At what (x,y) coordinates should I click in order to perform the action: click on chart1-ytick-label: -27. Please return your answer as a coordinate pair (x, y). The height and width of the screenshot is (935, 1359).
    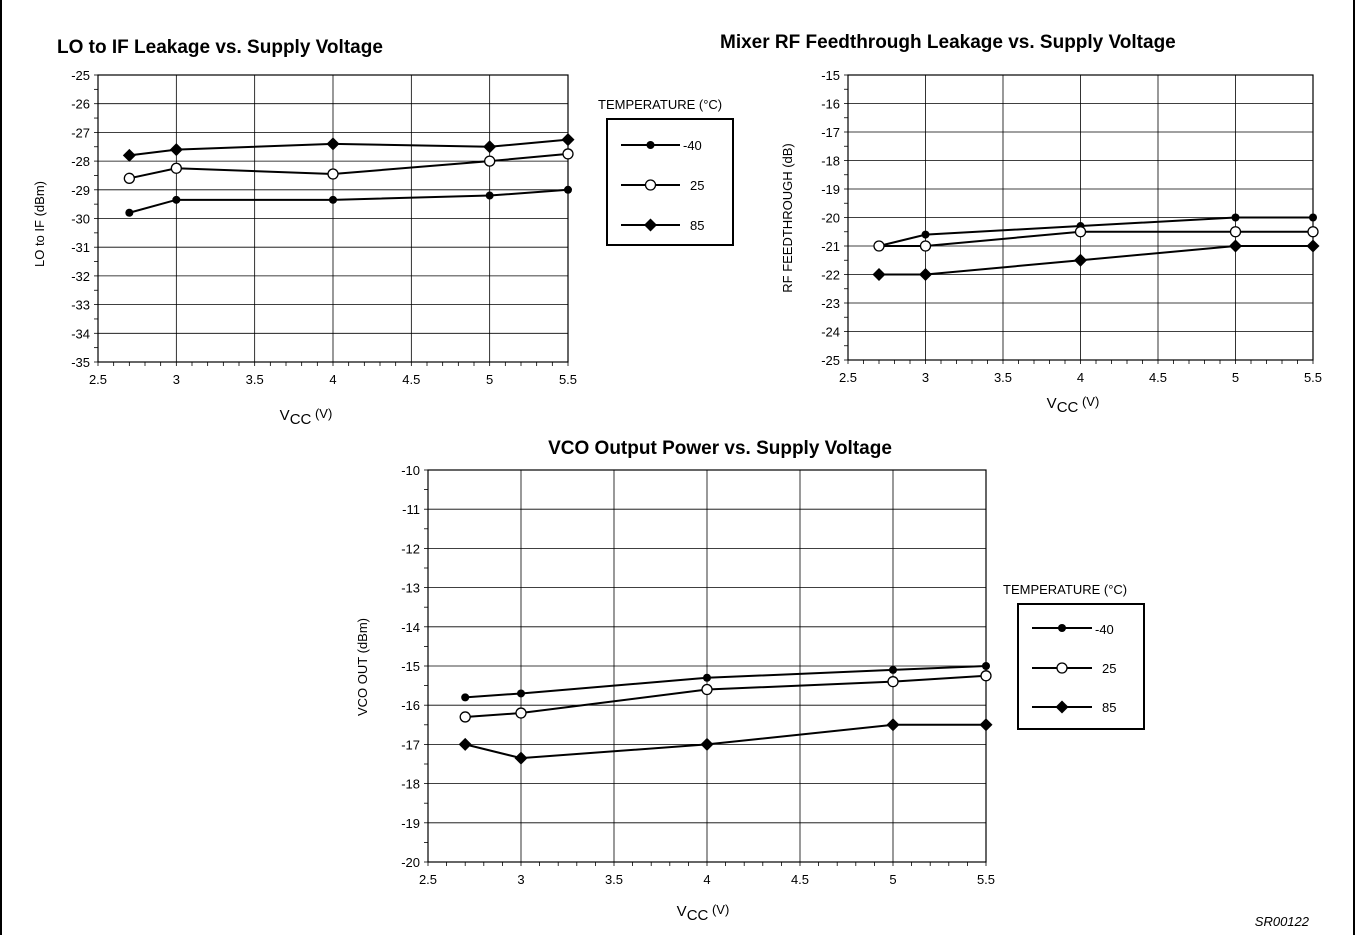
    Looking at the image, I should click on (80, 132).